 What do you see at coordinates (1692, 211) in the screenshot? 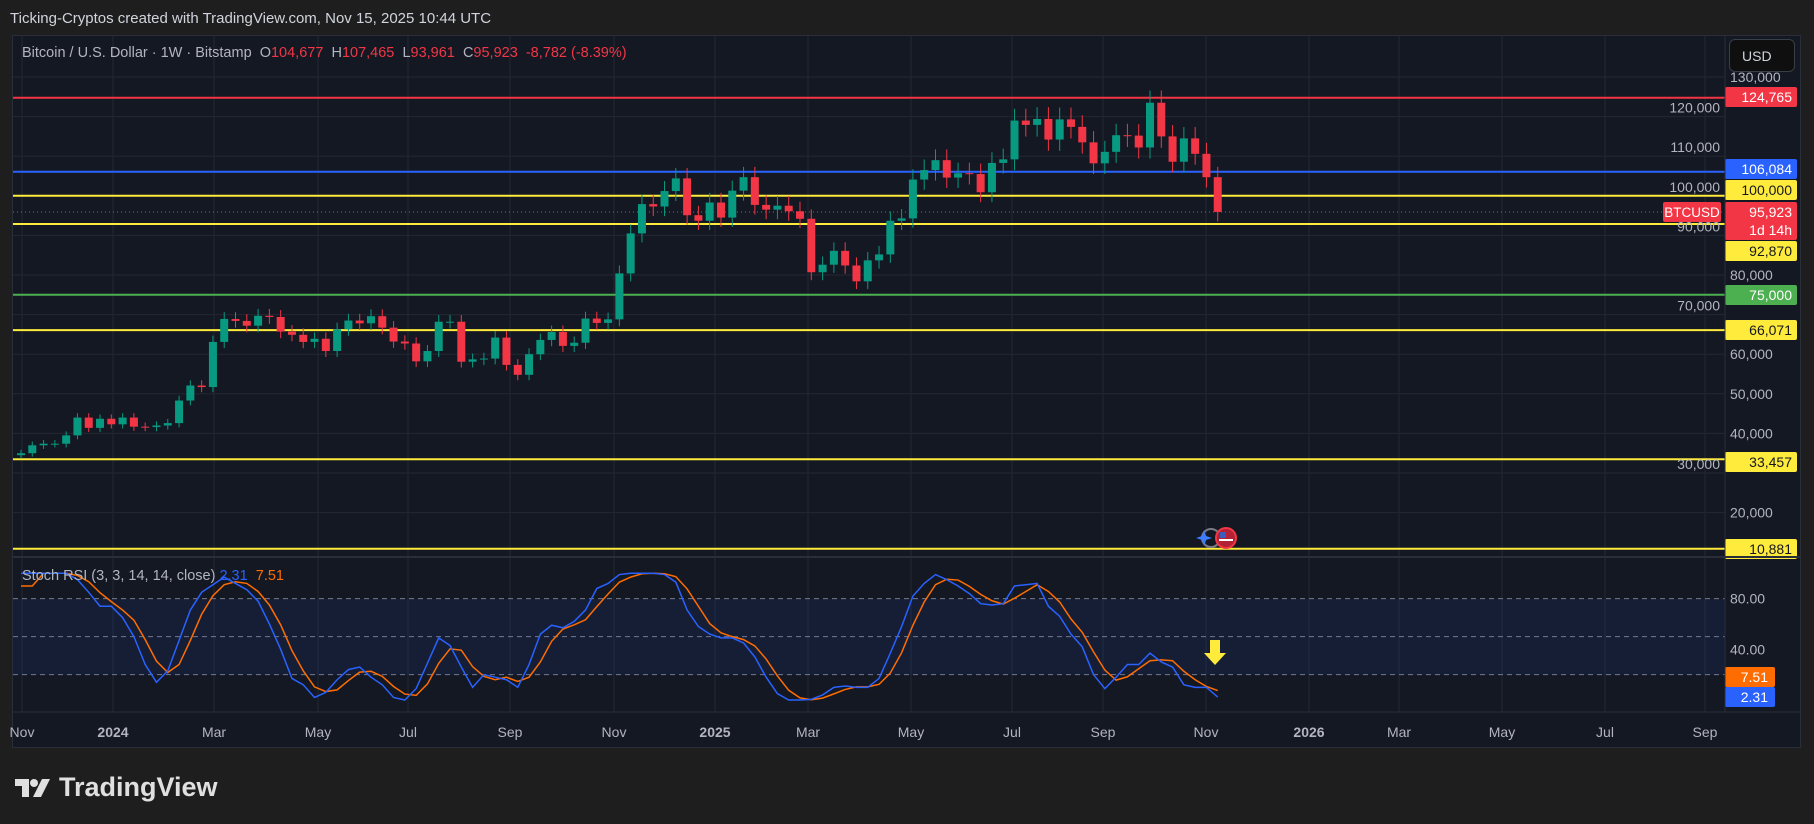
I see `symbol-badge` at bounding box center [1692, 211].